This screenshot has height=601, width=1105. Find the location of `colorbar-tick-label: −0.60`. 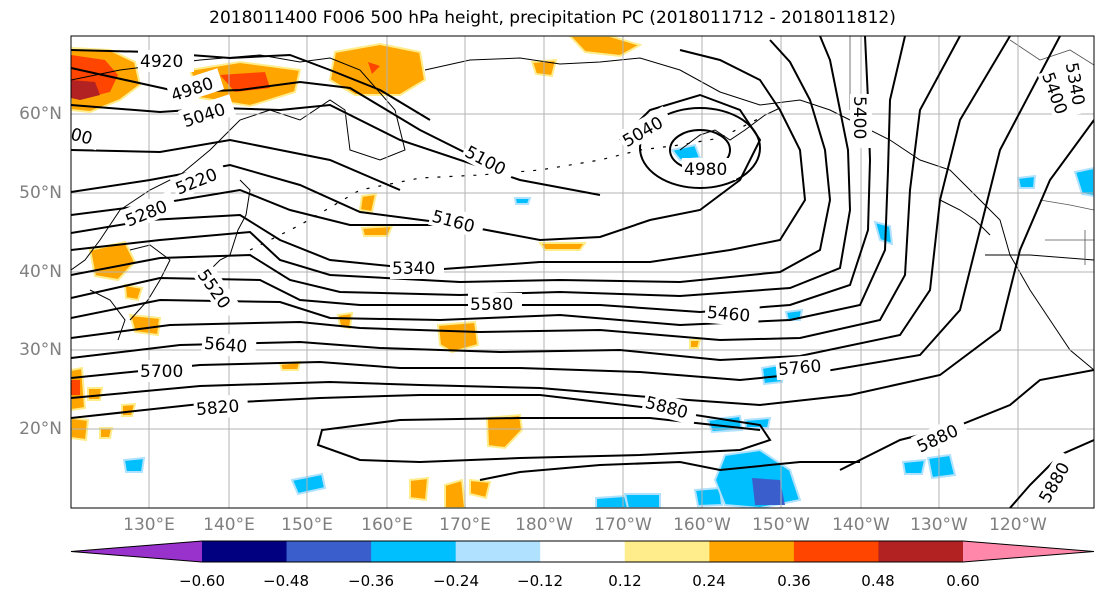

colorbar-tick-label: −0.60 is located at coordinates (202, 581).